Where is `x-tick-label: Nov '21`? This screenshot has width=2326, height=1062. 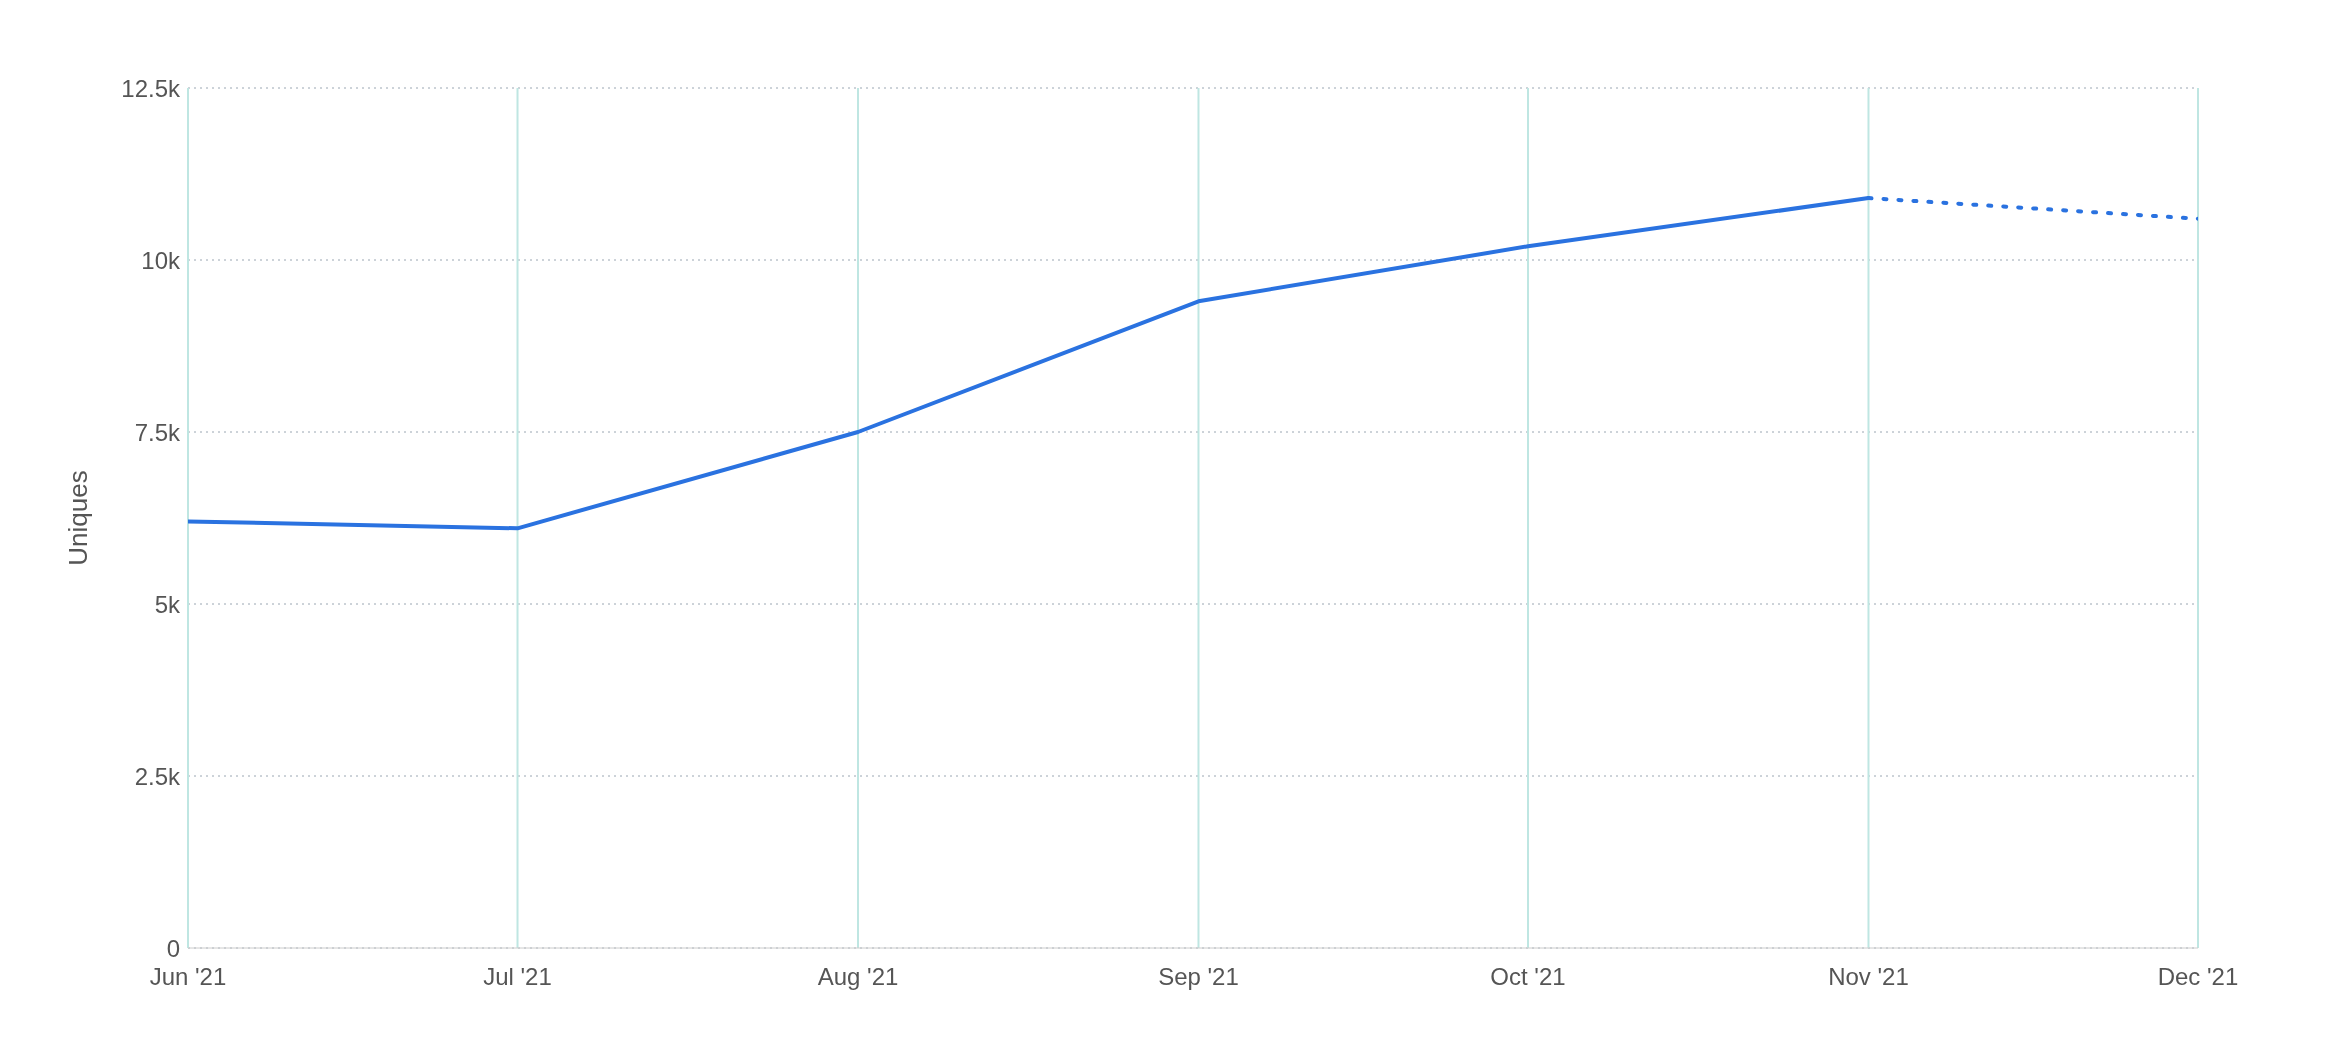
x-tick-label: Nov '21 is located at coordinates (1868, 977).